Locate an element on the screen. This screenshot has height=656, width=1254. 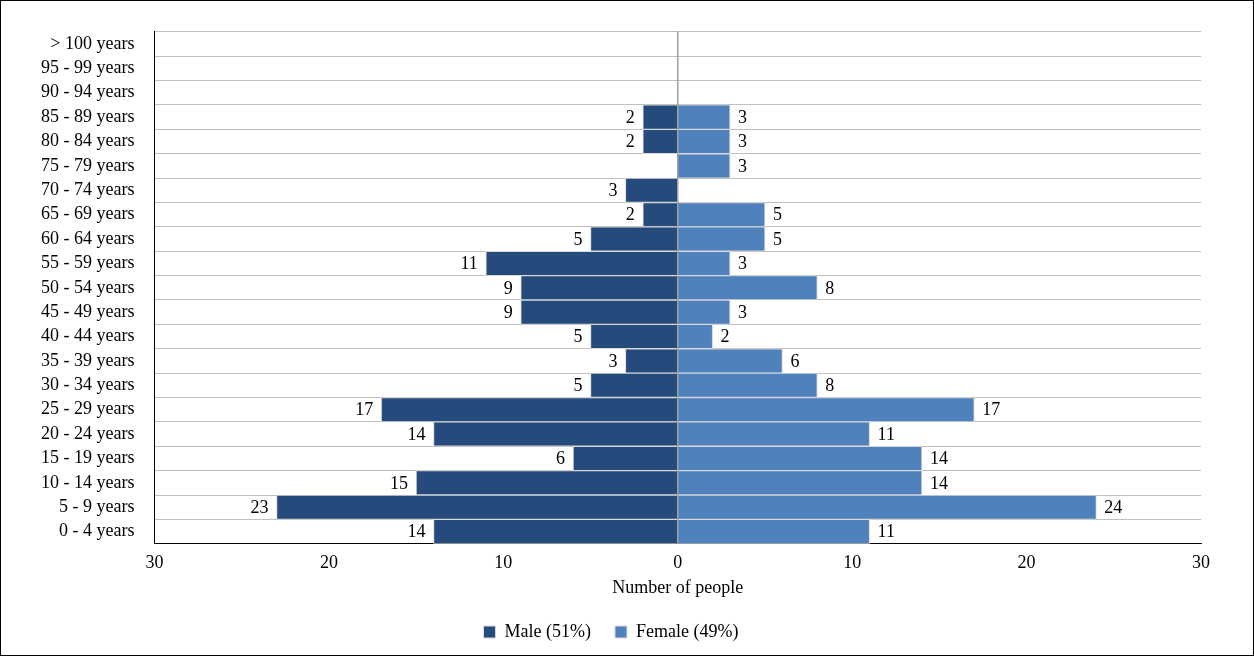
y-tick-label: 15 - 19 years is located at coordinates (87, 457).